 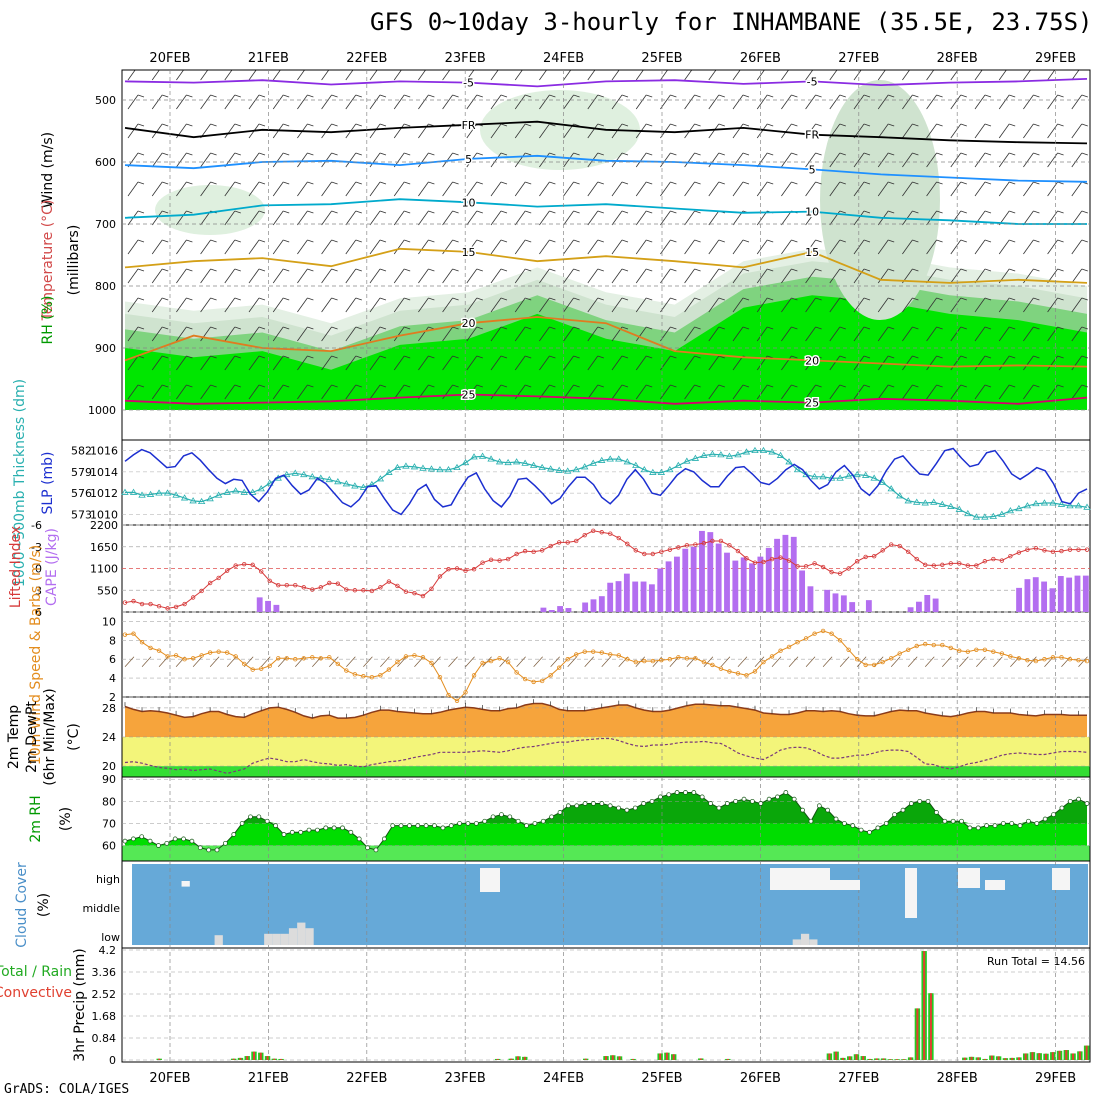 What do you see at coordinates (995, 885) in the screenshot?
I see `cloud-high-block` at bounding box center [995, 885].